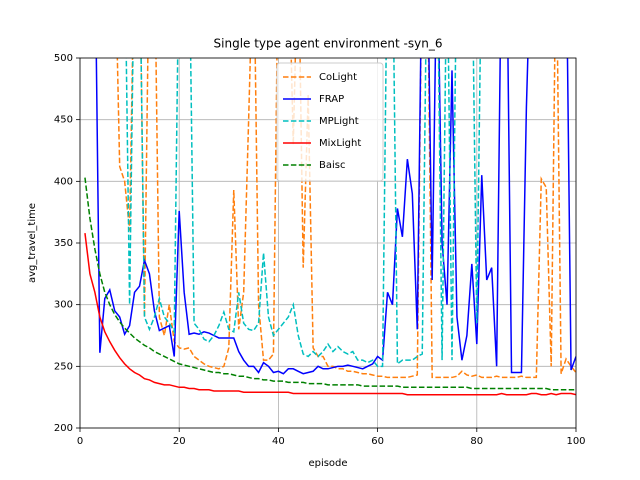  I want to click on x-tick-label: 20, so click(179, 441).